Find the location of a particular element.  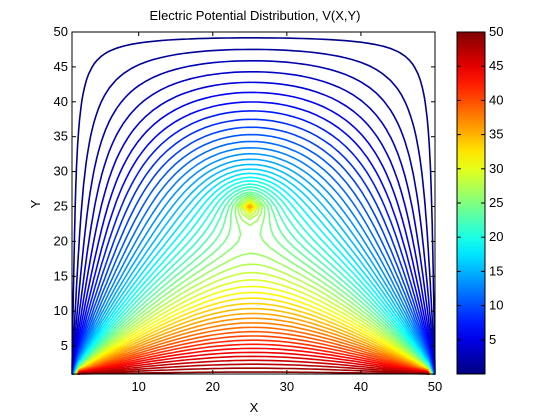

y-tick-label-7: 40 is located at coordinates (61, 101).